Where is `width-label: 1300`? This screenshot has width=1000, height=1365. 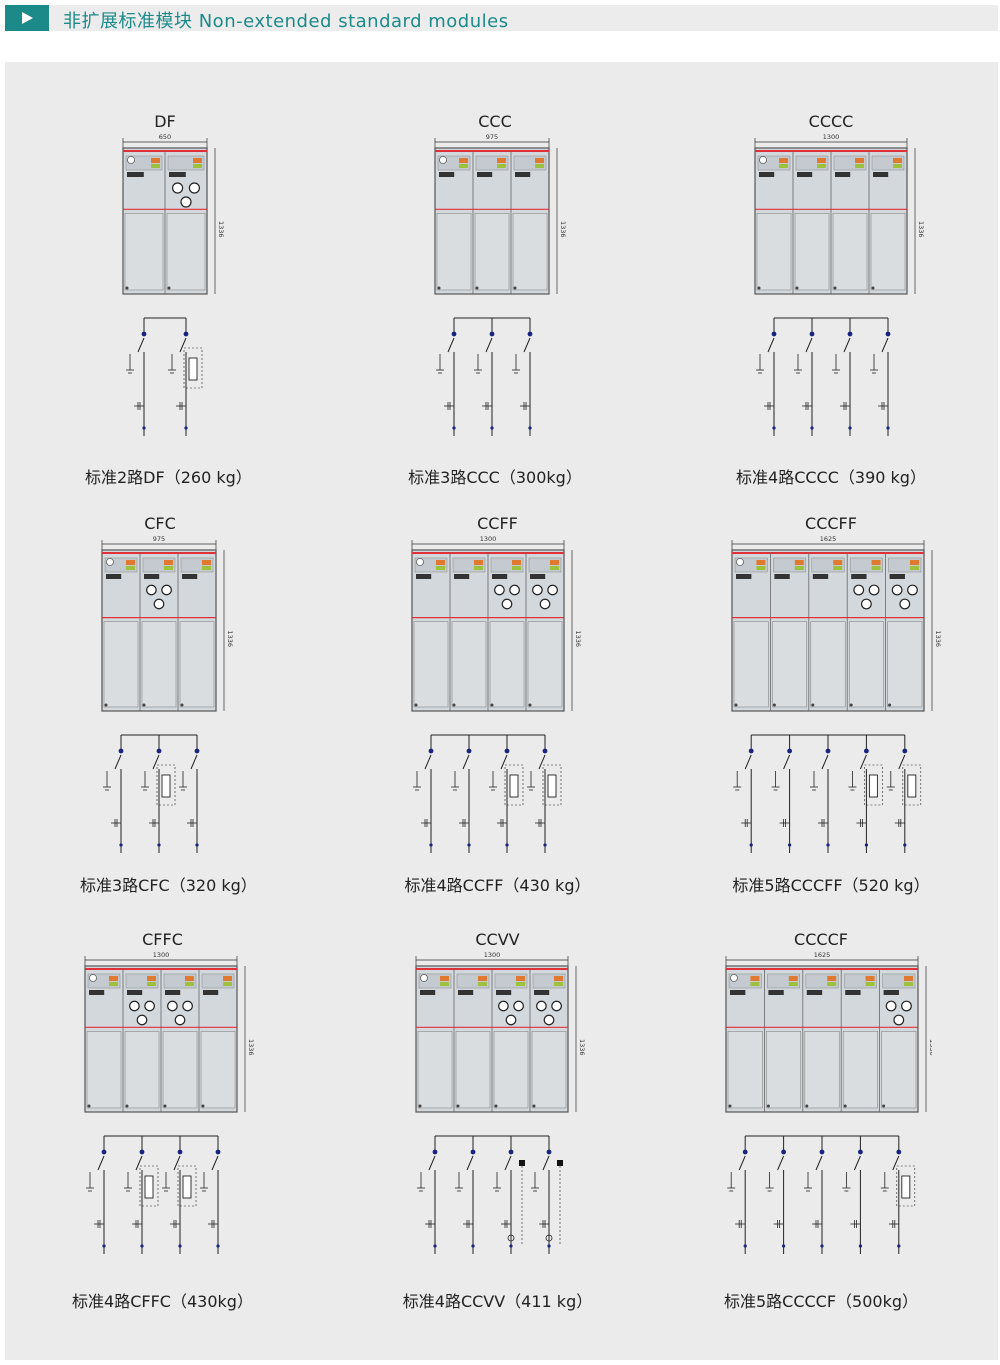
width-label: 1300 is located at coordinates (488, 539).